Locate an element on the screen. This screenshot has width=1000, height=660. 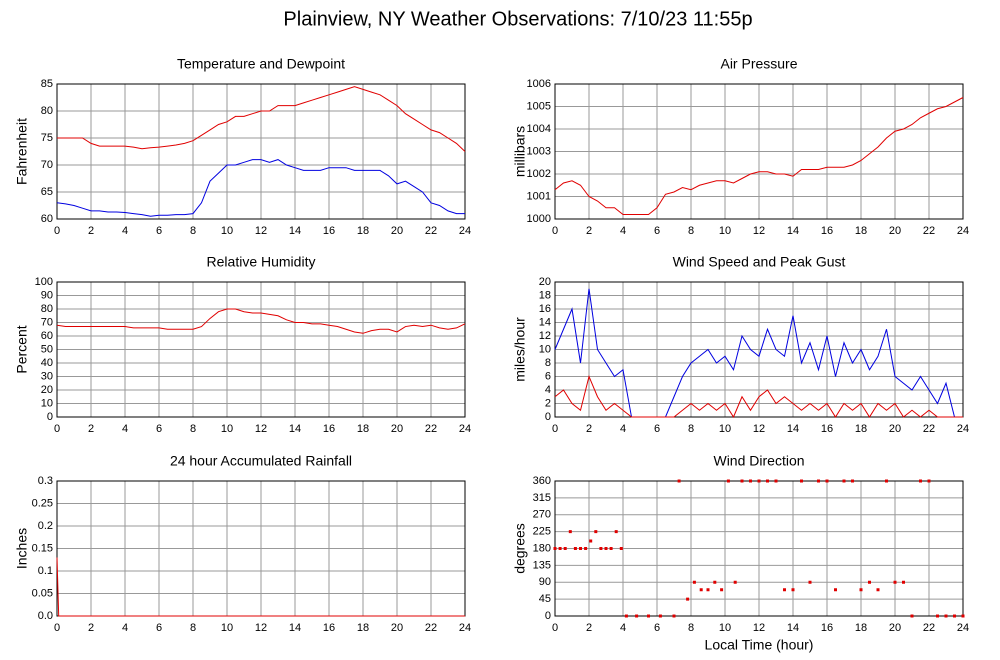
y-tick-label: 90 is located at coordinates (47, 295).